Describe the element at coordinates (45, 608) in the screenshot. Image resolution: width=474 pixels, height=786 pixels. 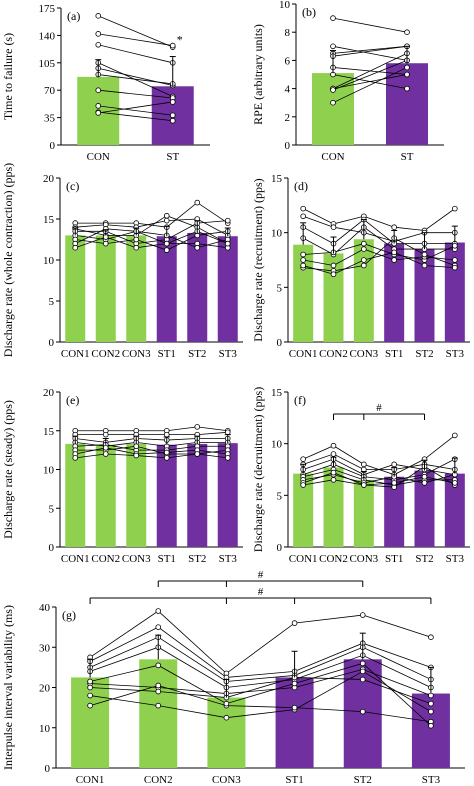
I see `y-tick-label: 40` at that location.